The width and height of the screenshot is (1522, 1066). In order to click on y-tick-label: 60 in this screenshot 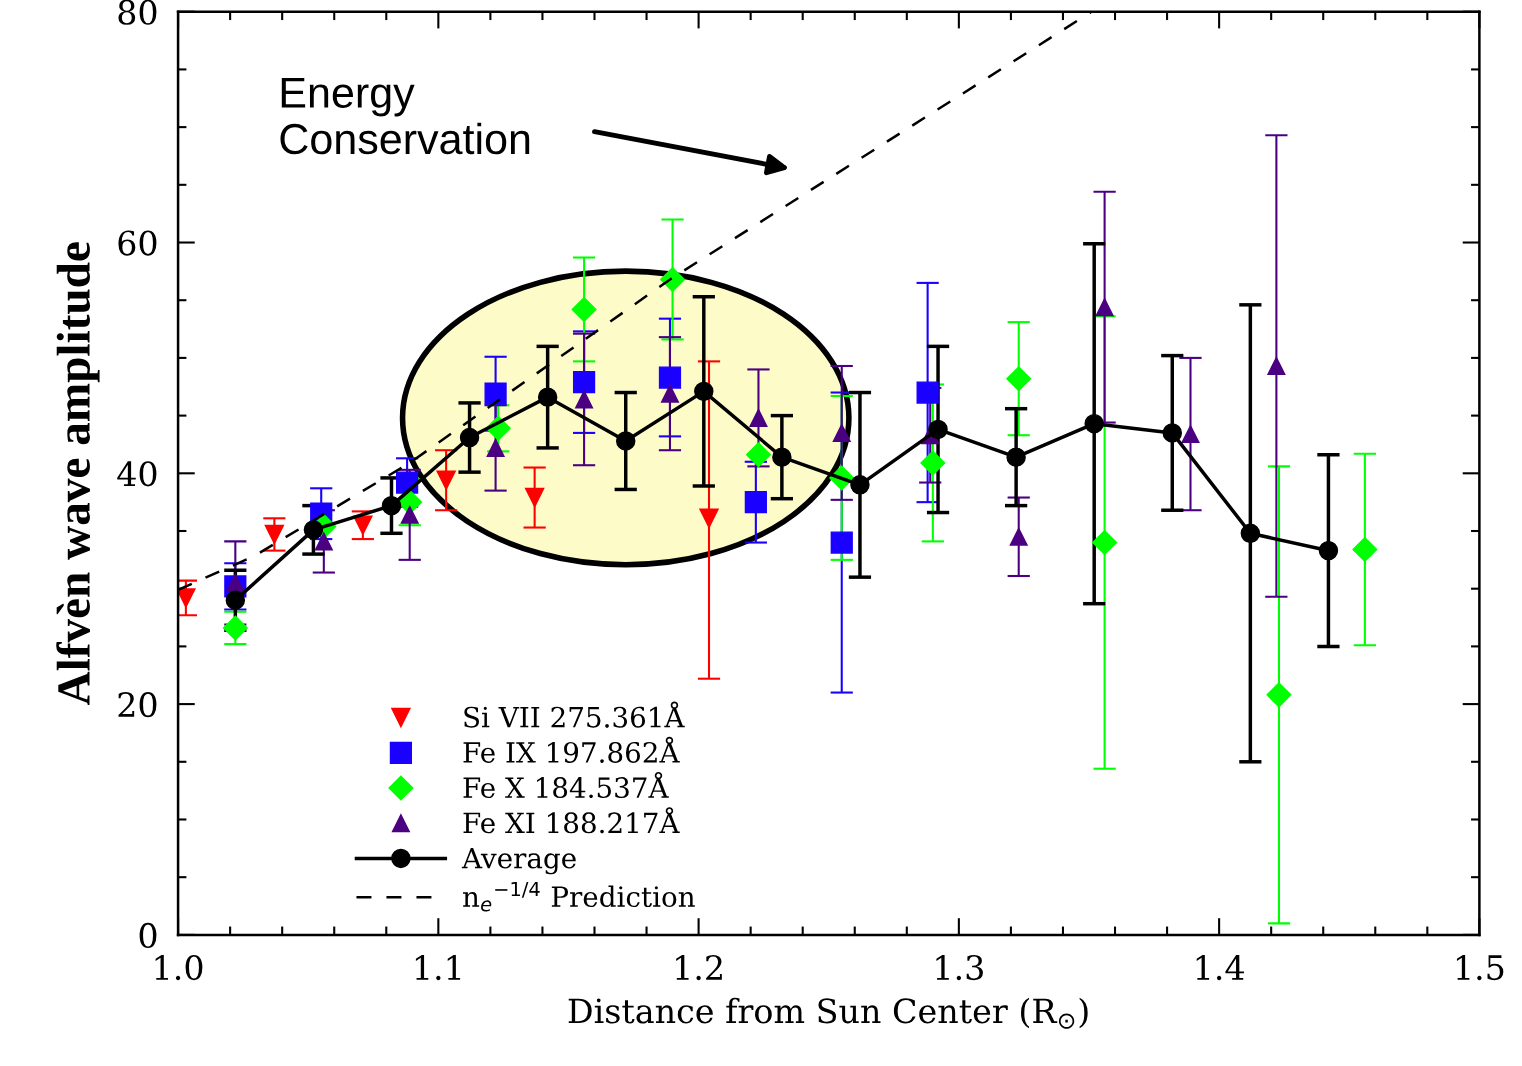, I will do `click(137, 243)`.